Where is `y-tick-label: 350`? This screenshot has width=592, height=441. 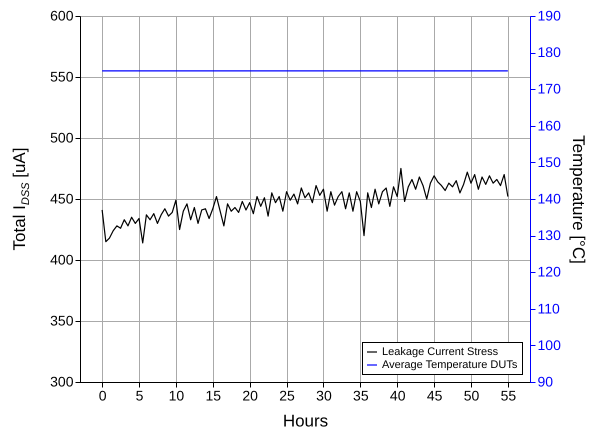
y-tick-label: 350 is located at coordinates (62, 320).